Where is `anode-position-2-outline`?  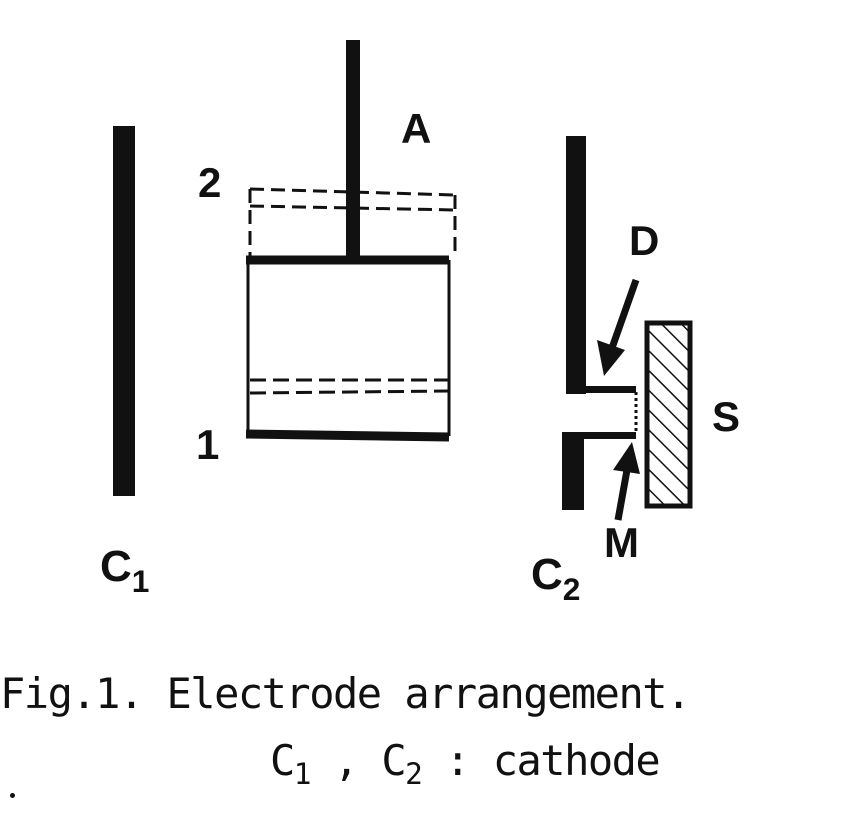 anode-position-2-outline is located at coordinates (352, 222).